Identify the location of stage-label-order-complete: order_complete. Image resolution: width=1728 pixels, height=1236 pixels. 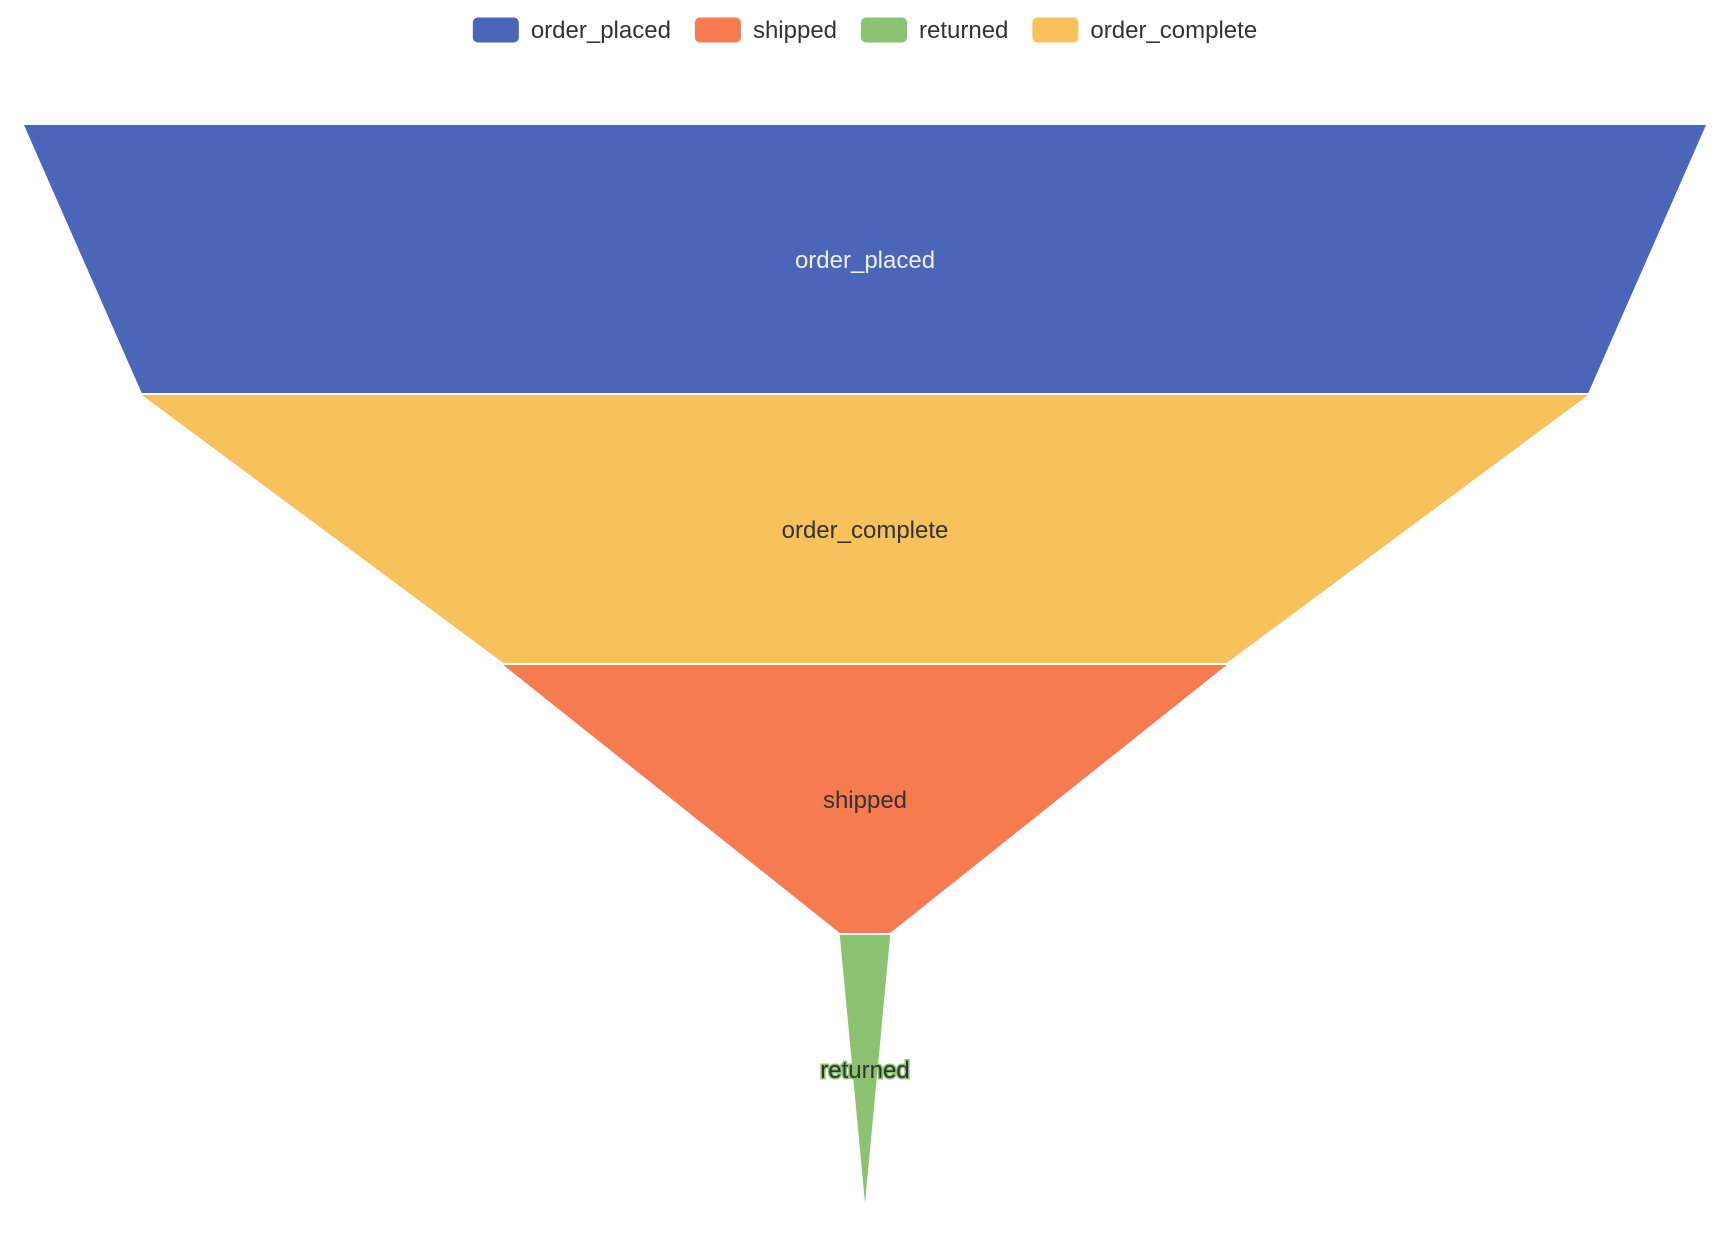
(865, 530).